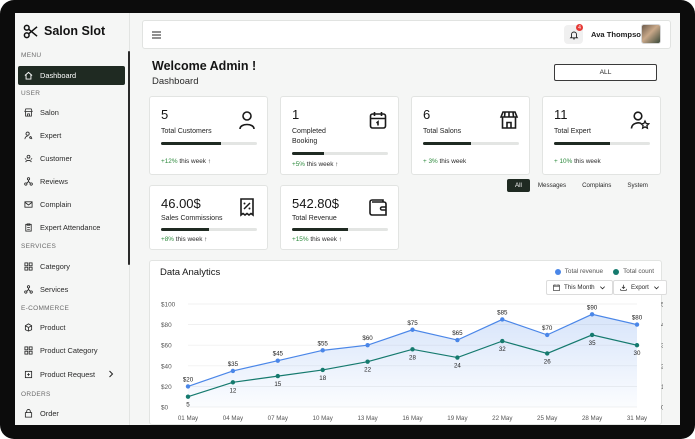 This screenshot has width=695, height=439. Describe the element at coordinates (378, 120) in the screenshot. I see `calendar-icon` at that location.